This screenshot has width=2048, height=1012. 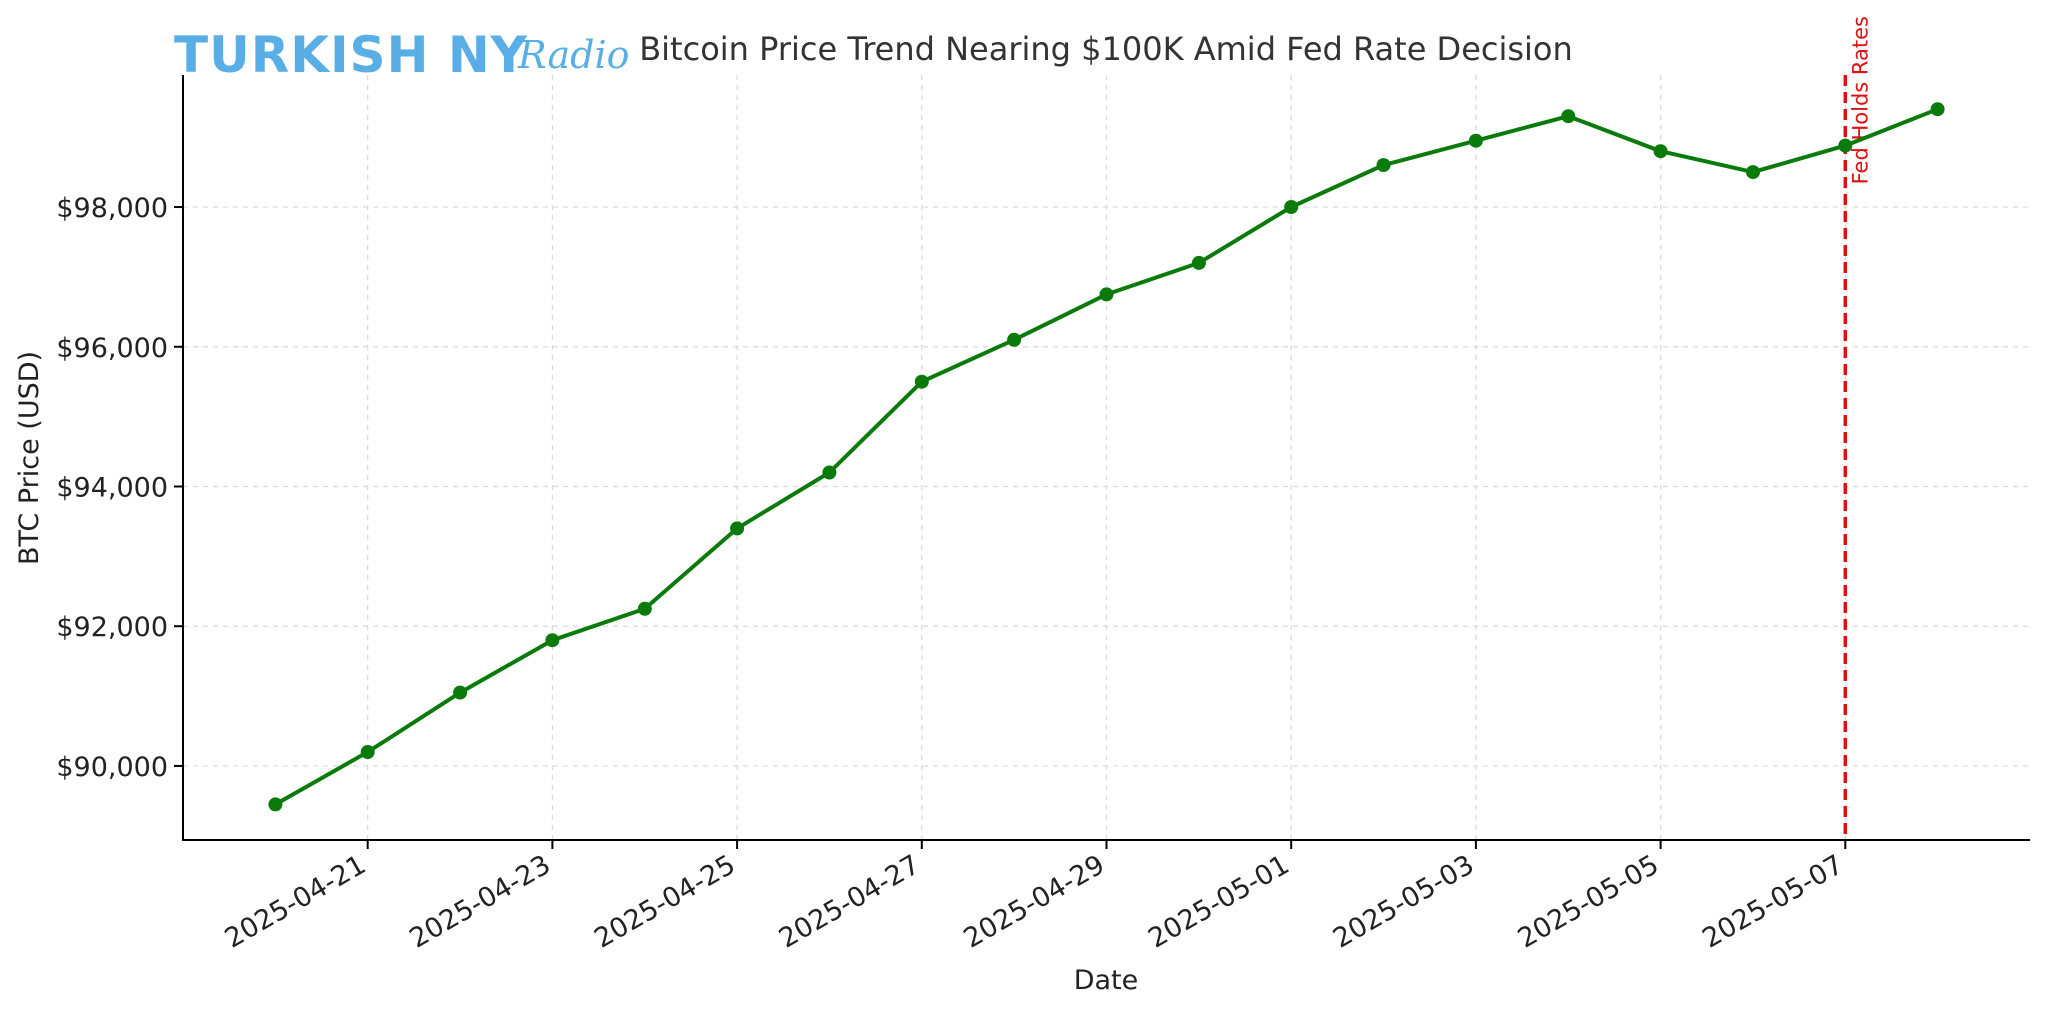 What do you see at coordinates (664, 901) in the screenshot?
I see `x-tick-label: 2025-04-25` at bounding box center [664, 901].